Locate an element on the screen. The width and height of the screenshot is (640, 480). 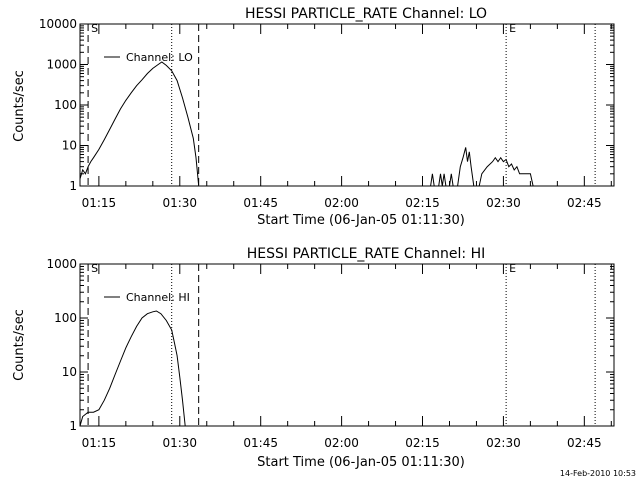
data-series is located at coordinates (132, 368).